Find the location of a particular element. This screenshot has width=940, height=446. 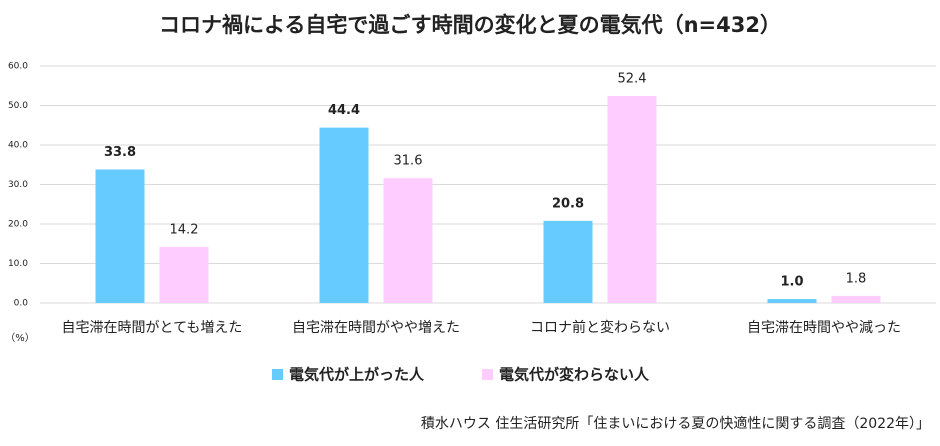

value-label: 52.4 is located at coordinates (632, 79).